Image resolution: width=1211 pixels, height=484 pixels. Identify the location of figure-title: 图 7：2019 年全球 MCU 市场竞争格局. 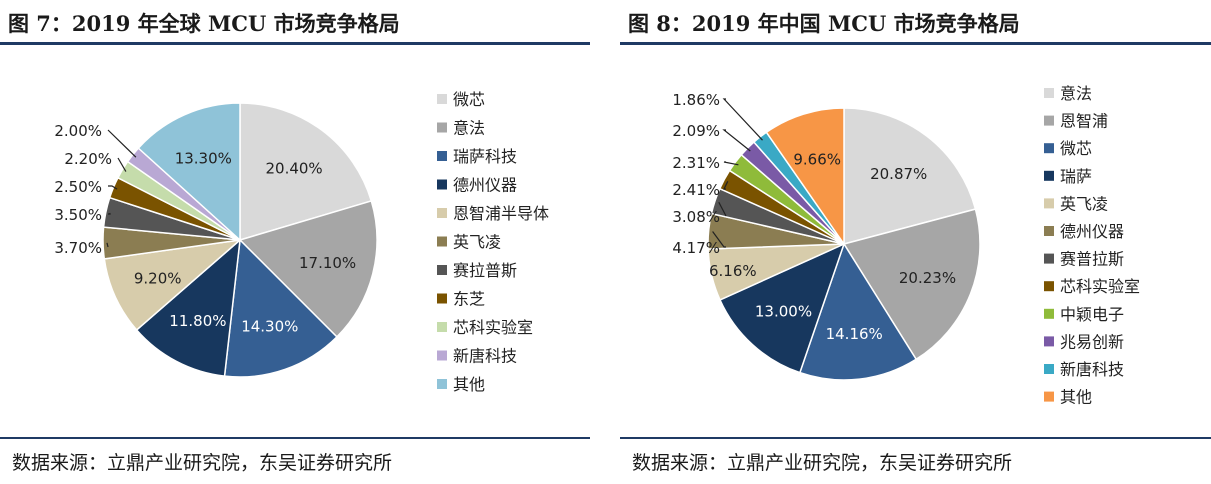
(204, 23).